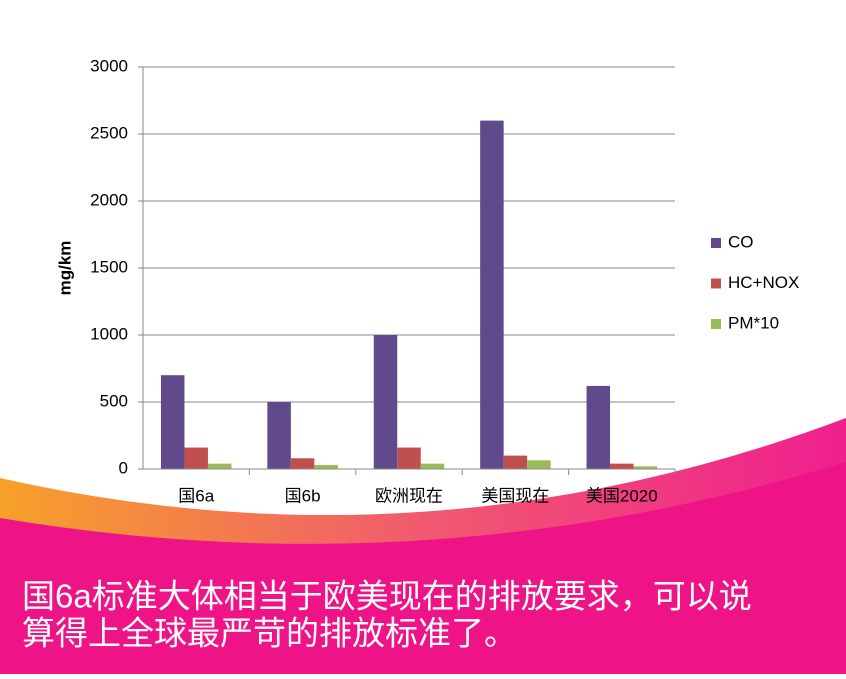  What do you see at coordinates (303, 495) in the screenshot?
I see `x-tick-label: 国6b` at bounding box center [303, 495].